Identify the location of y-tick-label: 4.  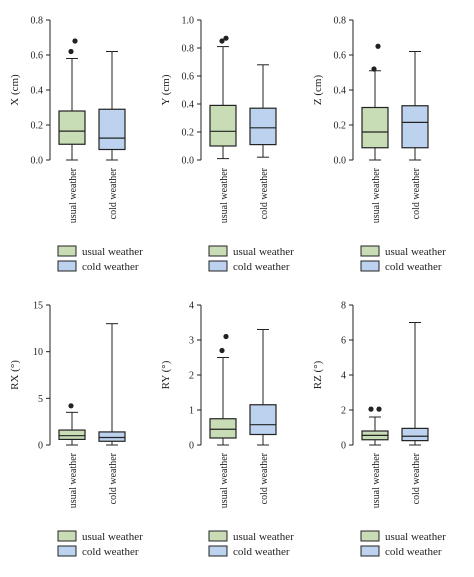
(191, 306).